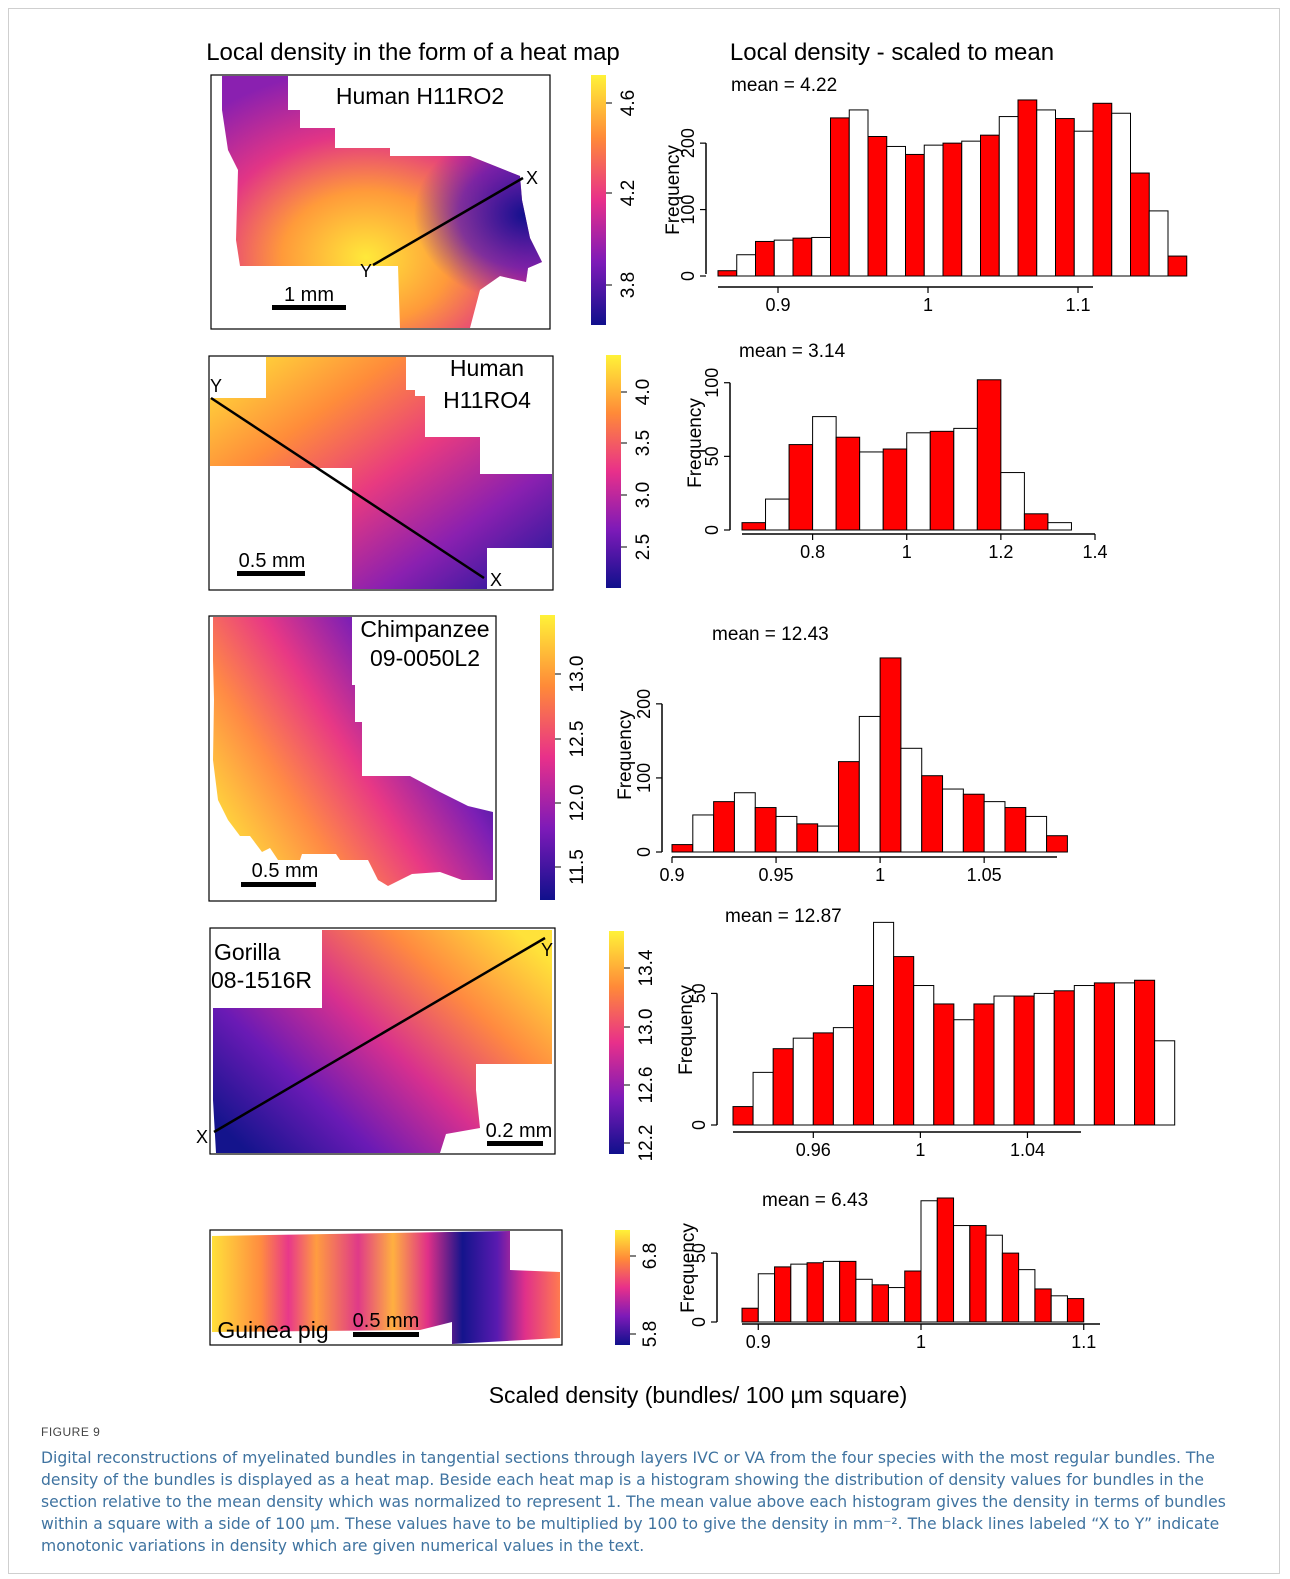 This screenshot has width=1290, height=1579. Describe the element at coordinates (1027, 1150) in the screenshot. I see `x-tick-label: 1.04` at that location.